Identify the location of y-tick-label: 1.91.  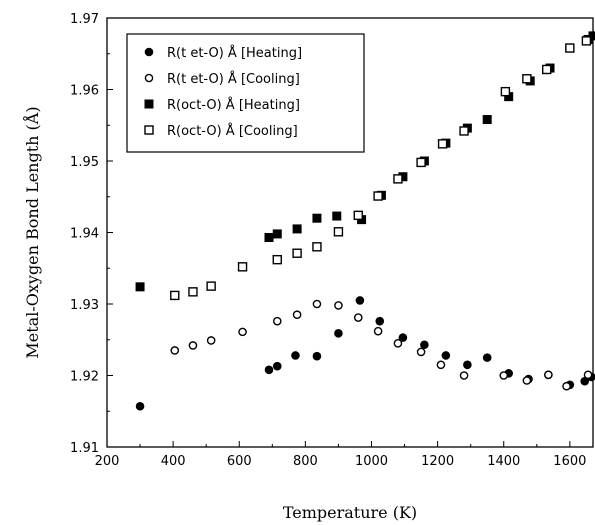
(84, 448).